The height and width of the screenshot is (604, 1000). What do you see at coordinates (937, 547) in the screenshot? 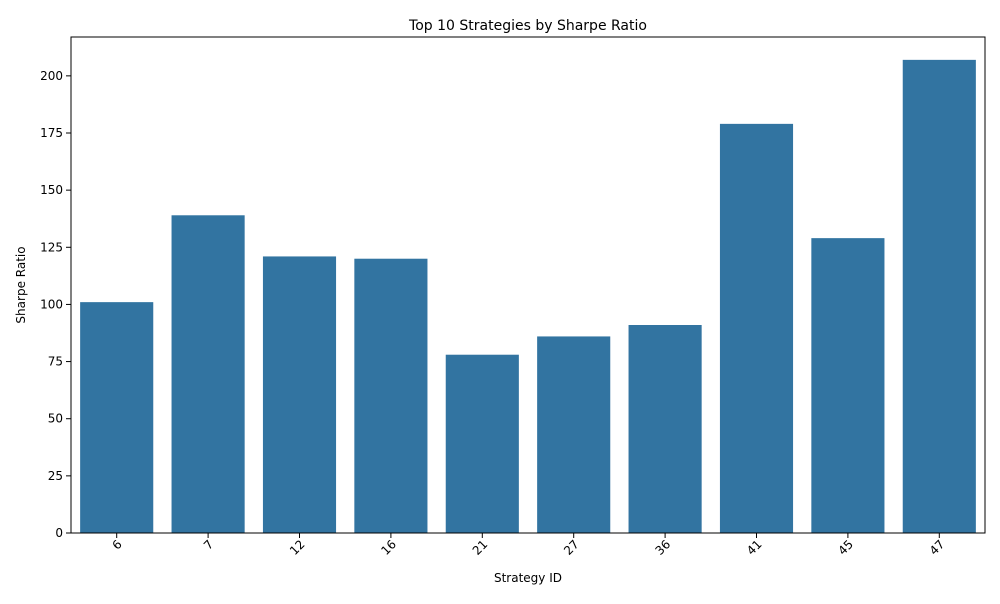
I see `x-tick-label: 47` at bounding box center [937, 547].